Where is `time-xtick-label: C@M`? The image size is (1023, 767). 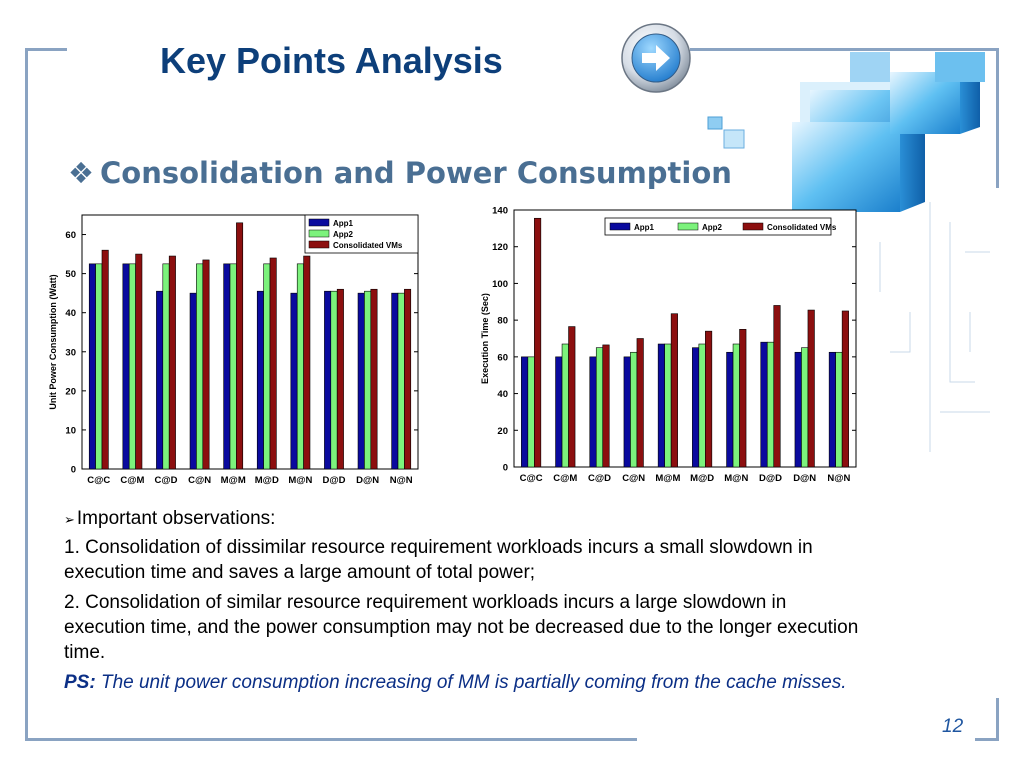
time-xtick-label: C@M is located at coordinates (565, 478).